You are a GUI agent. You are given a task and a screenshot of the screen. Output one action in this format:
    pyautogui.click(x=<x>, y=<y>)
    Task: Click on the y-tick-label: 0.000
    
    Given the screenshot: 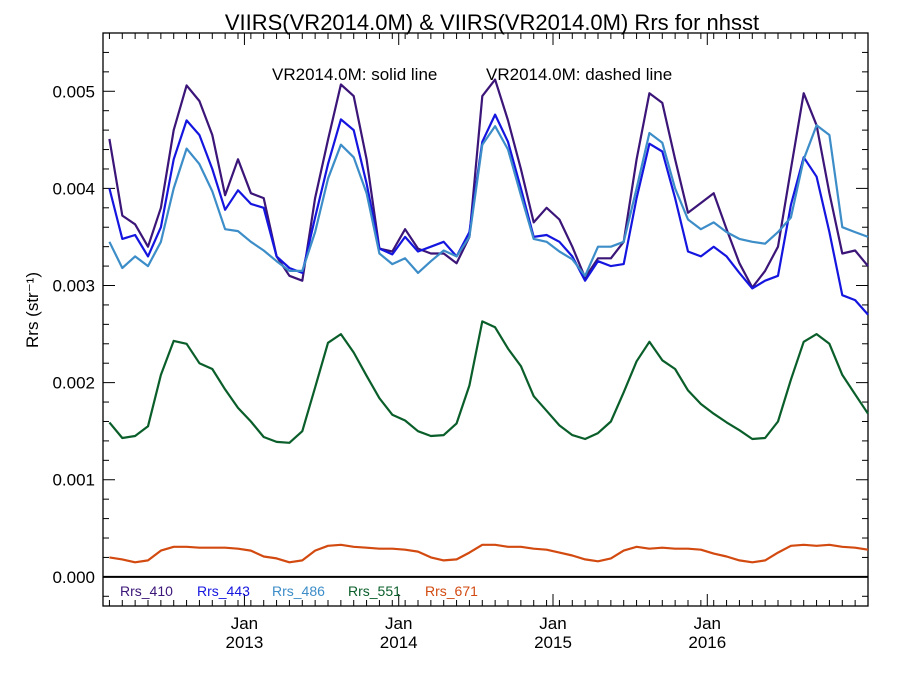 What is the action you would take?
    pyautogui.click(x=73, y=577)
    